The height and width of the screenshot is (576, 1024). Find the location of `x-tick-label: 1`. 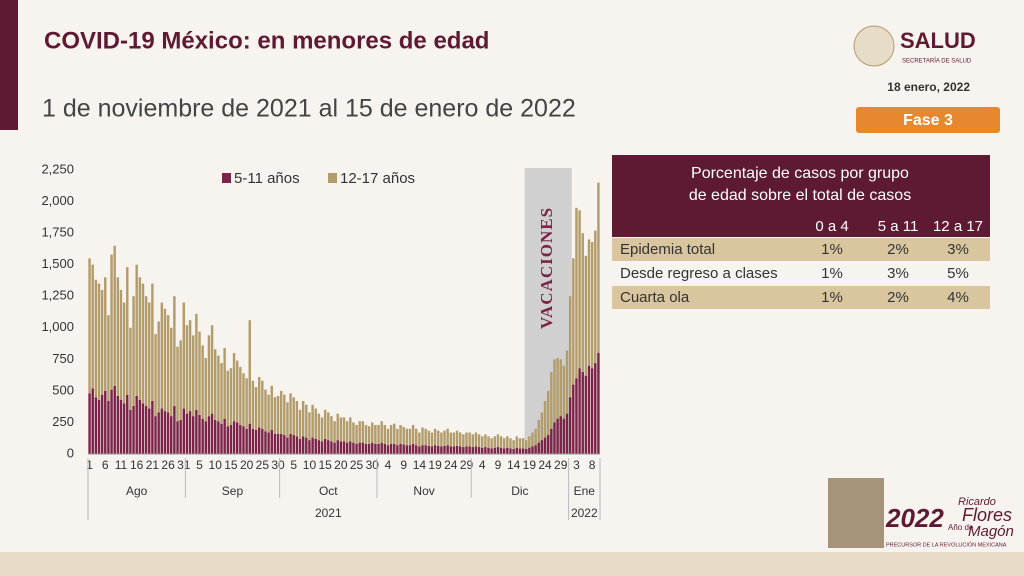

x-tick-label: 1 is located at coordinates (89, 465).